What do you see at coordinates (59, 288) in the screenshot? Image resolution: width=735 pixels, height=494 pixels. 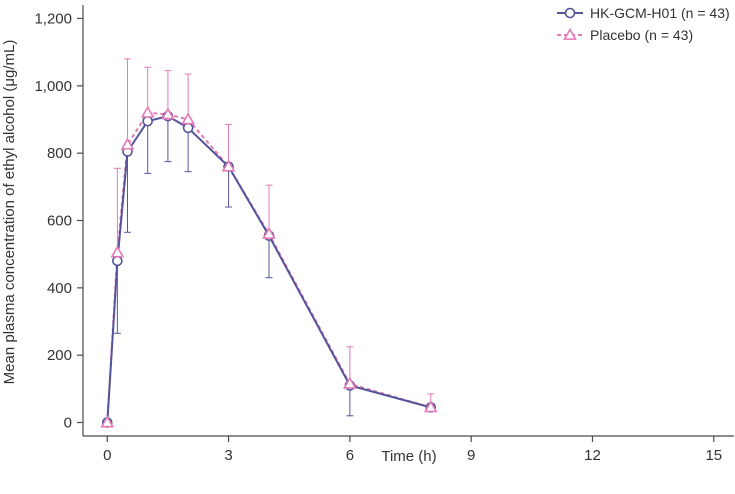 I see `y-tick-label: 400` at bounding box center [59, 288].